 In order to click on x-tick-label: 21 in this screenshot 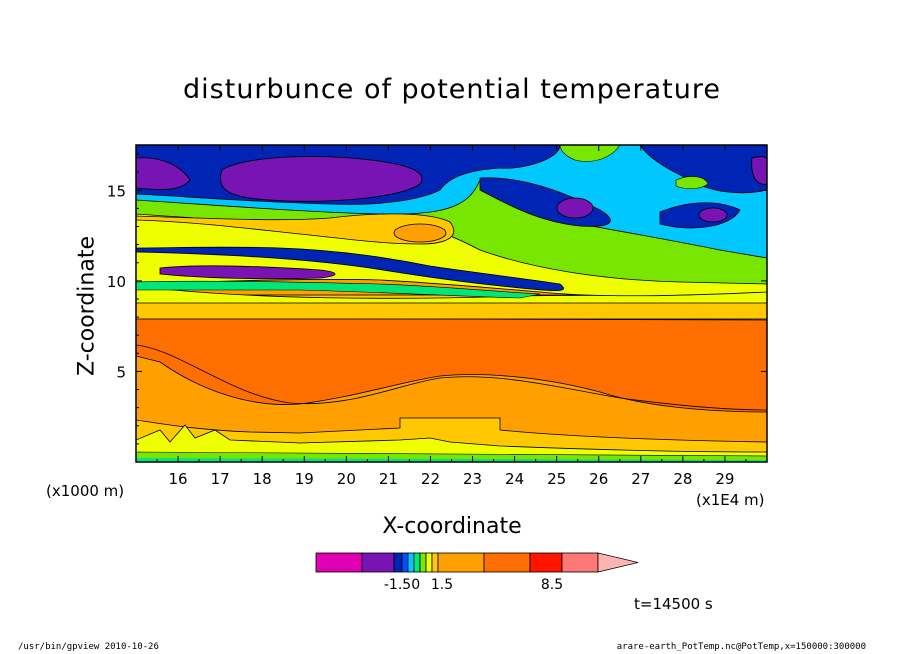, I will do `click(388, 479)`.